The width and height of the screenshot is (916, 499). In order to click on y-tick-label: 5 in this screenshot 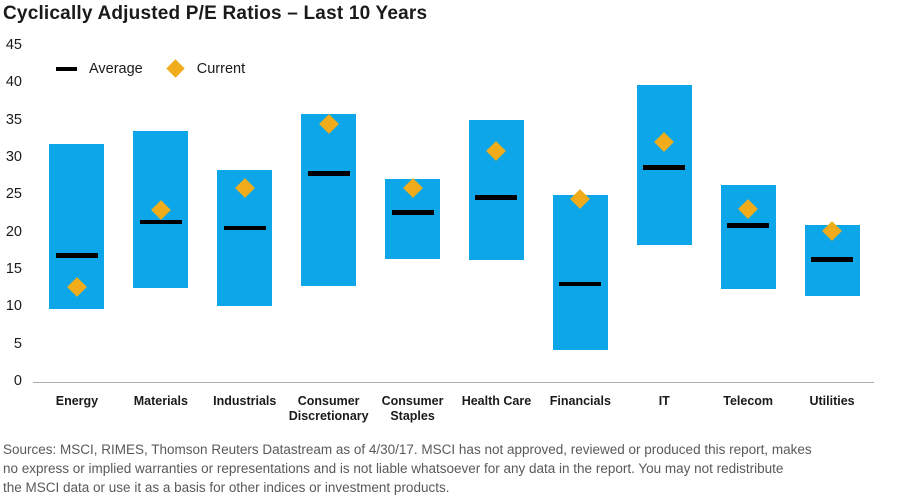, I will do `click(17, 343)`.